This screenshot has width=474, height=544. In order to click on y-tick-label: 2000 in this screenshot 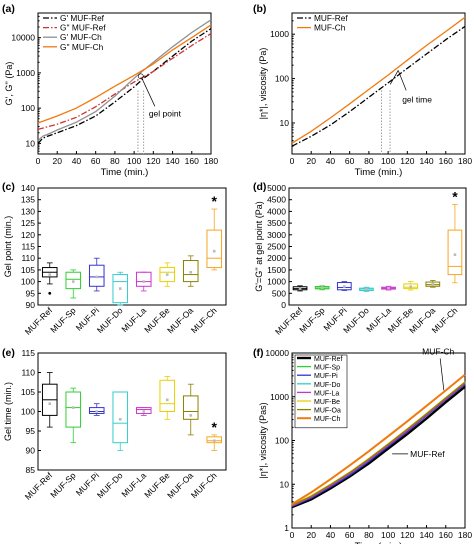, I will do `click(276, 258)`.